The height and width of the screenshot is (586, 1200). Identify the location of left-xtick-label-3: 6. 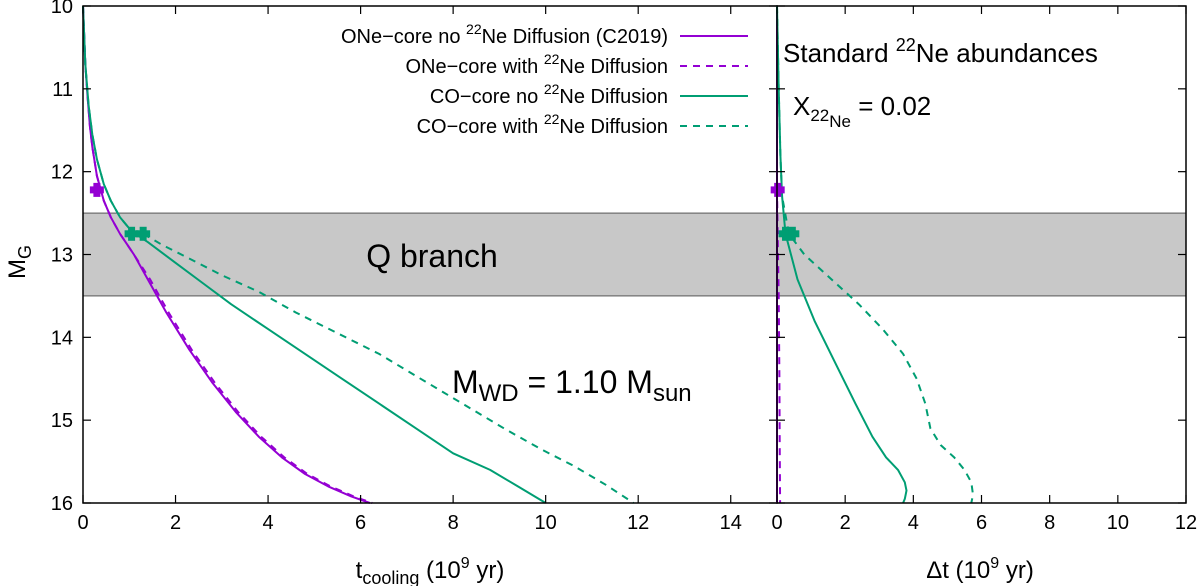
(360, 523).